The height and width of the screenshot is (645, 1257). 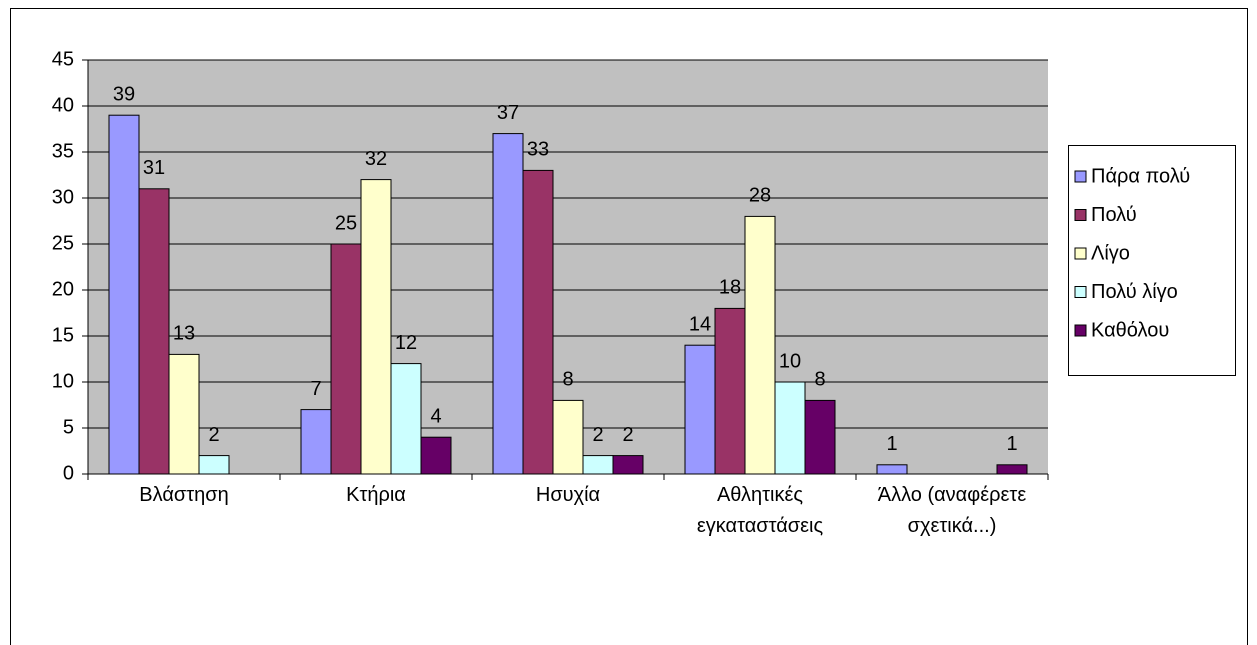 I want to click on value-label: 12, so click(x=406, y=343).